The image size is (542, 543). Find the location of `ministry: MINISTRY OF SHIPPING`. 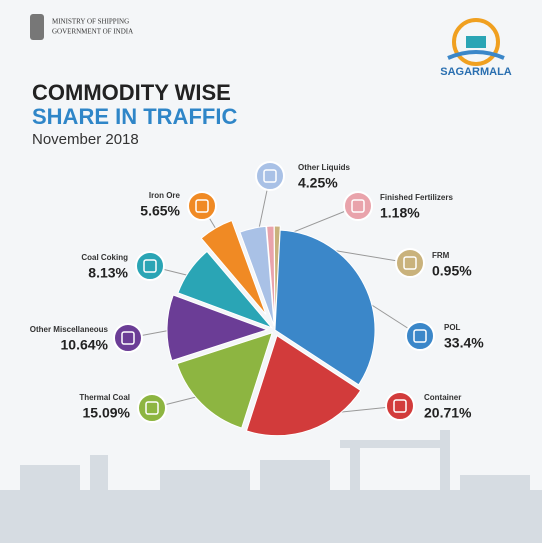

ministry: MINISTRY OF SHIPPING is located at coordinates (90, 22).